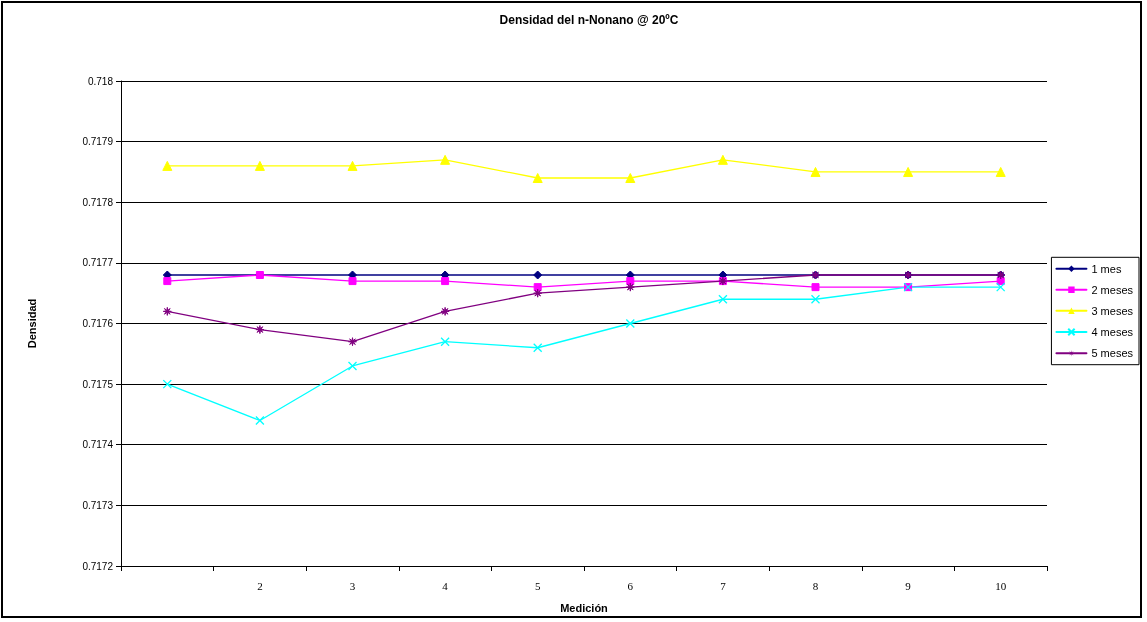  I want to click on y-tick-label: 0.718, so click(100, 81).